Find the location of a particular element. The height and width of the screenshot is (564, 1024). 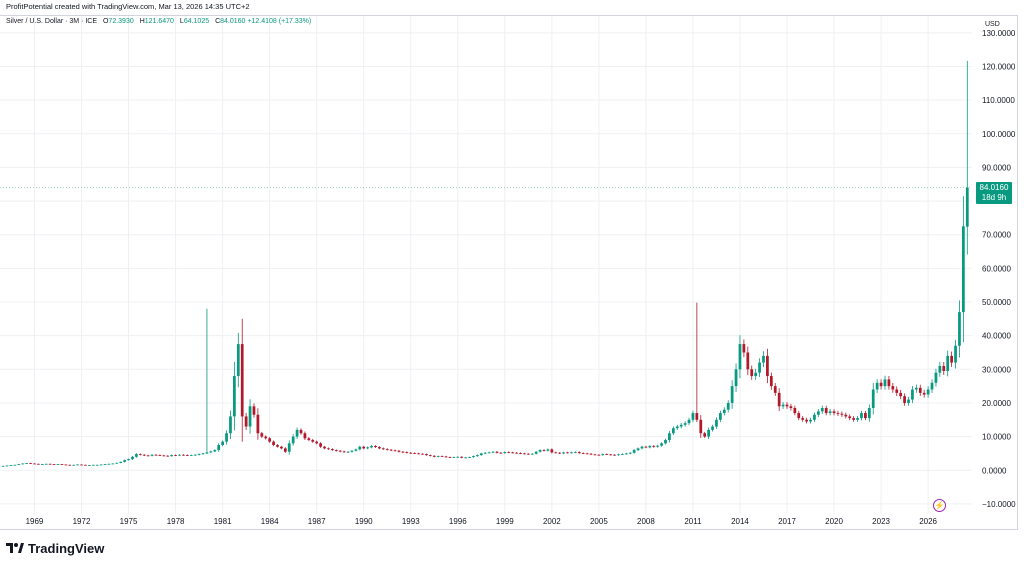

y-tick-label: 50.0000 is located at coordinates (996, 302).